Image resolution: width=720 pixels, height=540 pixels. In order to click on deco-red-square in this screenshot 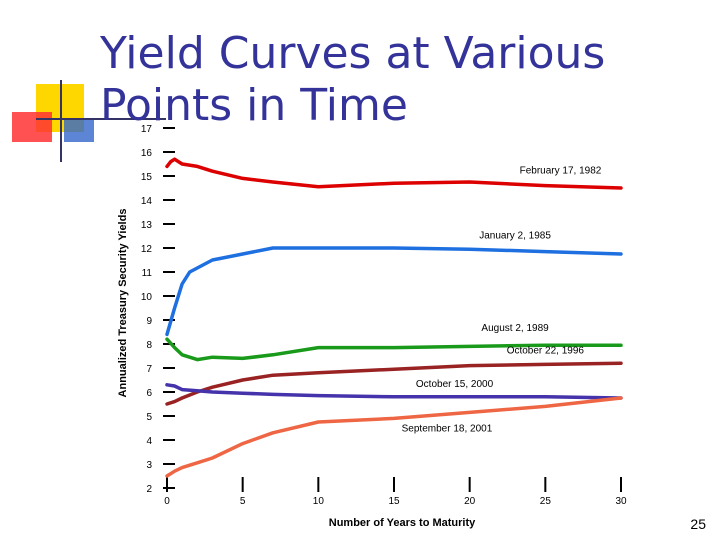, I will do `click(32, 127)`.